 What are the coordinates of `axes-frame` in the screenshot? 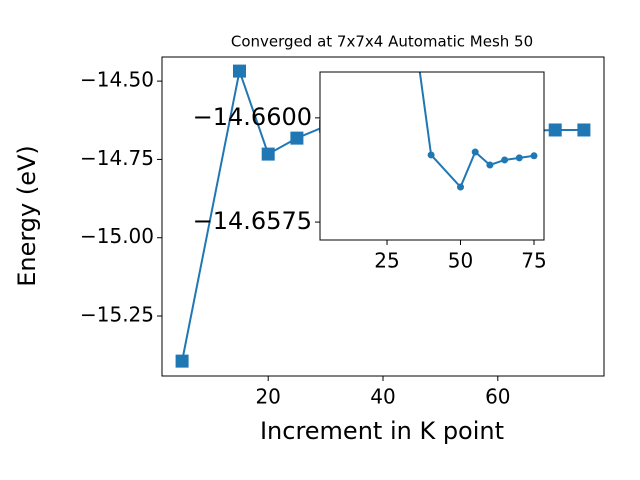 It's located at (432, 156).